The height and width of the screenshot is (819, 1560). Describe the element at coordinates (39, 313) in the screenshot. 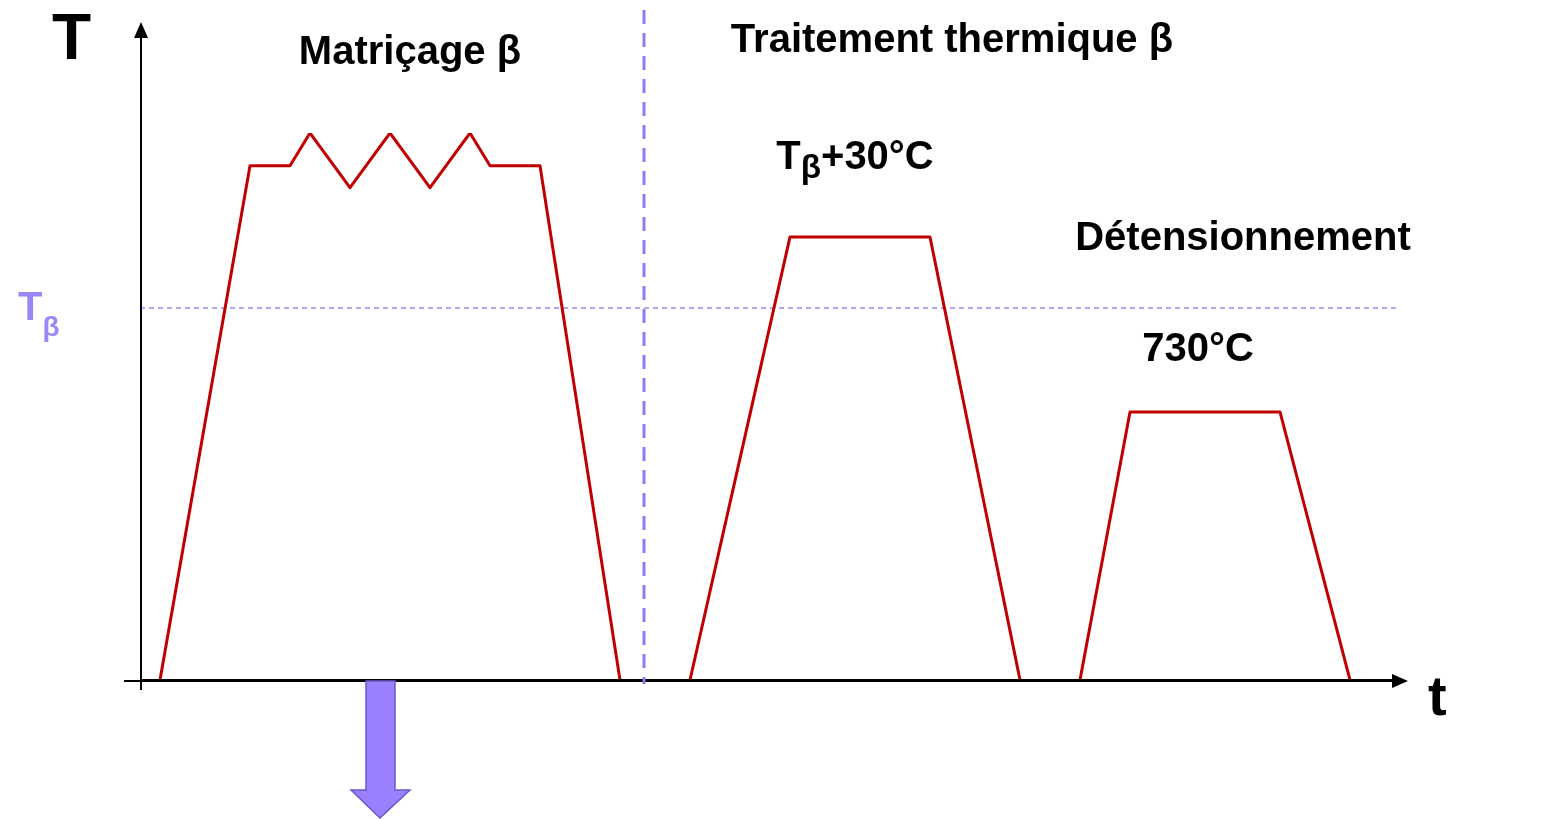

I see `ref-line-label: T$_{β}$` at that location.